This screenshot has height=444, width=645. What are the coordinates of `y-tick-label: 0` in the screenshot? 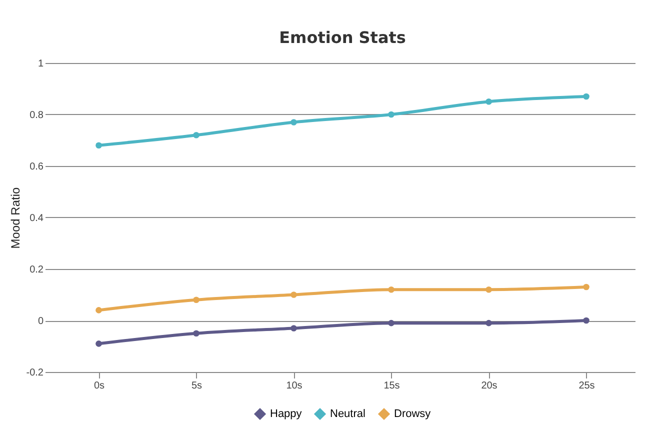 It's located at (41, 321).